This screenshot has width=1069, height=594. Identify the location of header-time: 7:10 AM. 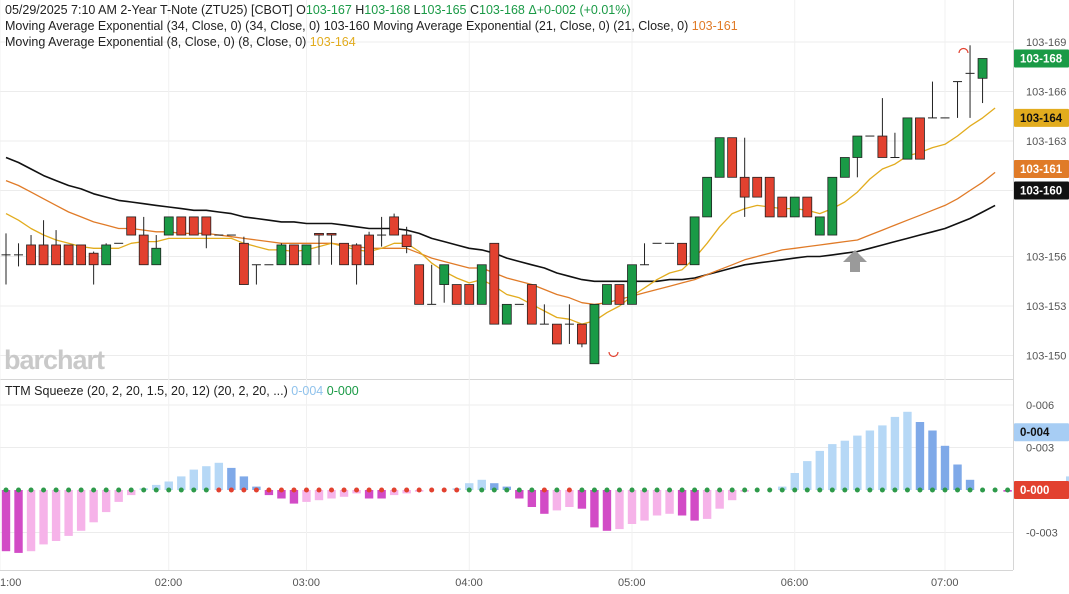
(94, 10).